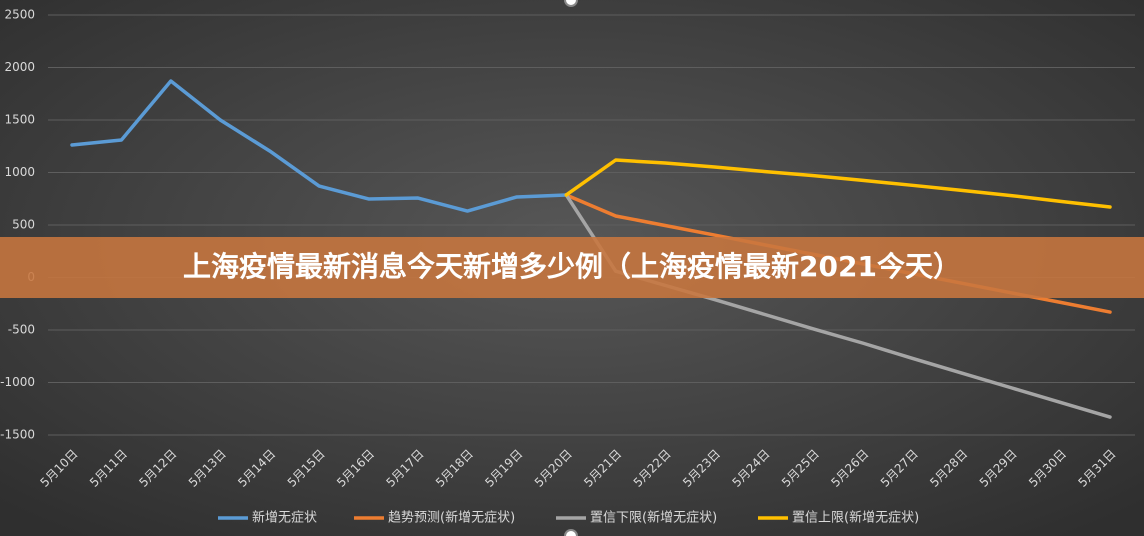  What do you see at coordinates (21, 330) in the screenshot?
I see `y-tick-label: -500` at bounding box center [21, 330].